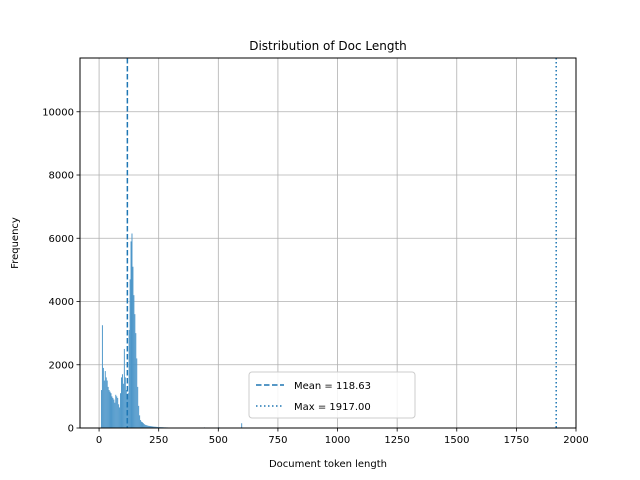 The image size is (640, 480). I want to click on x-tick-label: 1250, so click(396, 440).